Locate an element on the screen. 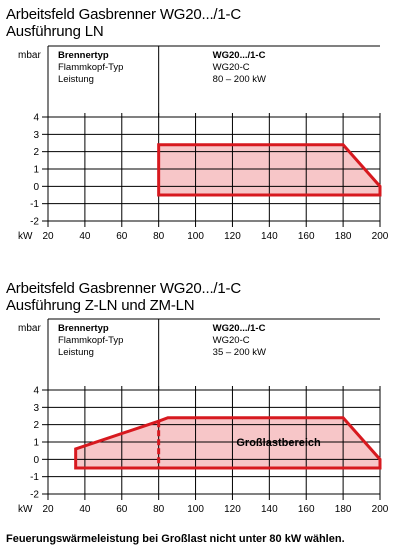 Image resolution: width=403 pixels, height=554 pixels. chart-2-ytick-label-6: -2 is located at coordinates (34, 495).